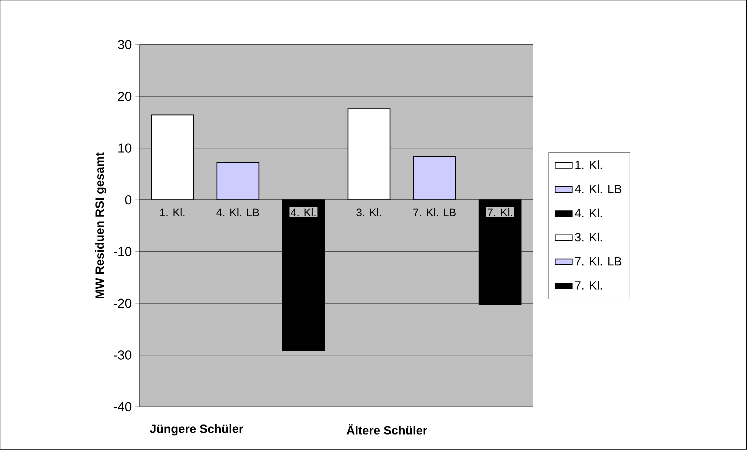 Image resolution: width=747 pixels, height=450 pixels. Describe the element at coordinates (435, 212) in the screenshot. I see `x-tick-label: 7. Kl. LB` at that location.